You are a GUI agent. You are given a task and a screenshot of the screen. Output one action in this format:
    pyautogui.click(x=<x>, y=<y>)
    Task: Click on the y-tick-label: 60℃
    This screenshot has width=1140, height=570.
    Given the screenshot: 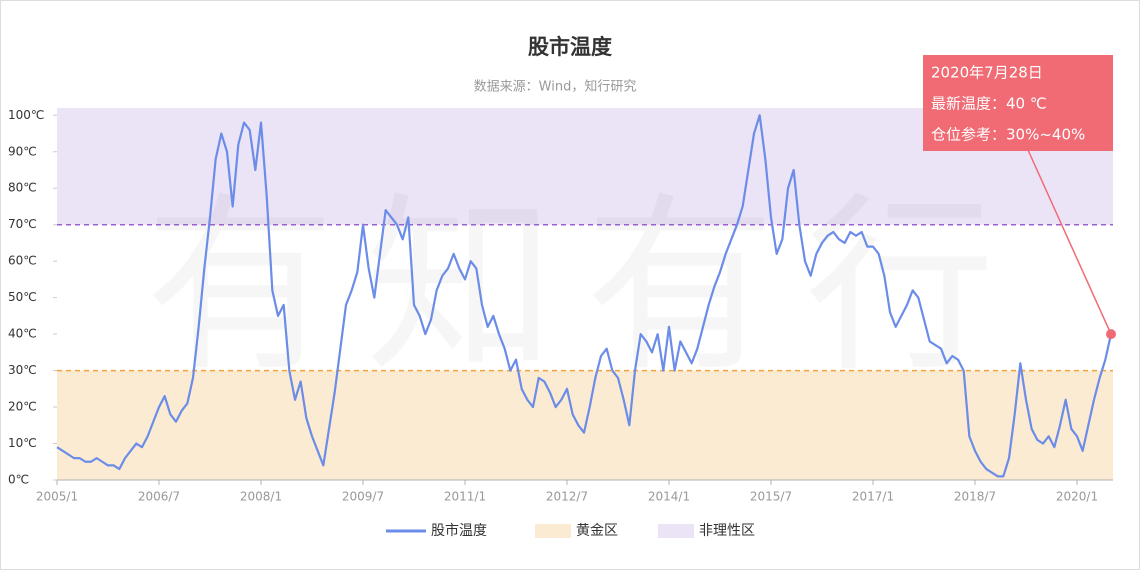 What is the action you would take?
    pyautogui.click(x=22, y=261)
    